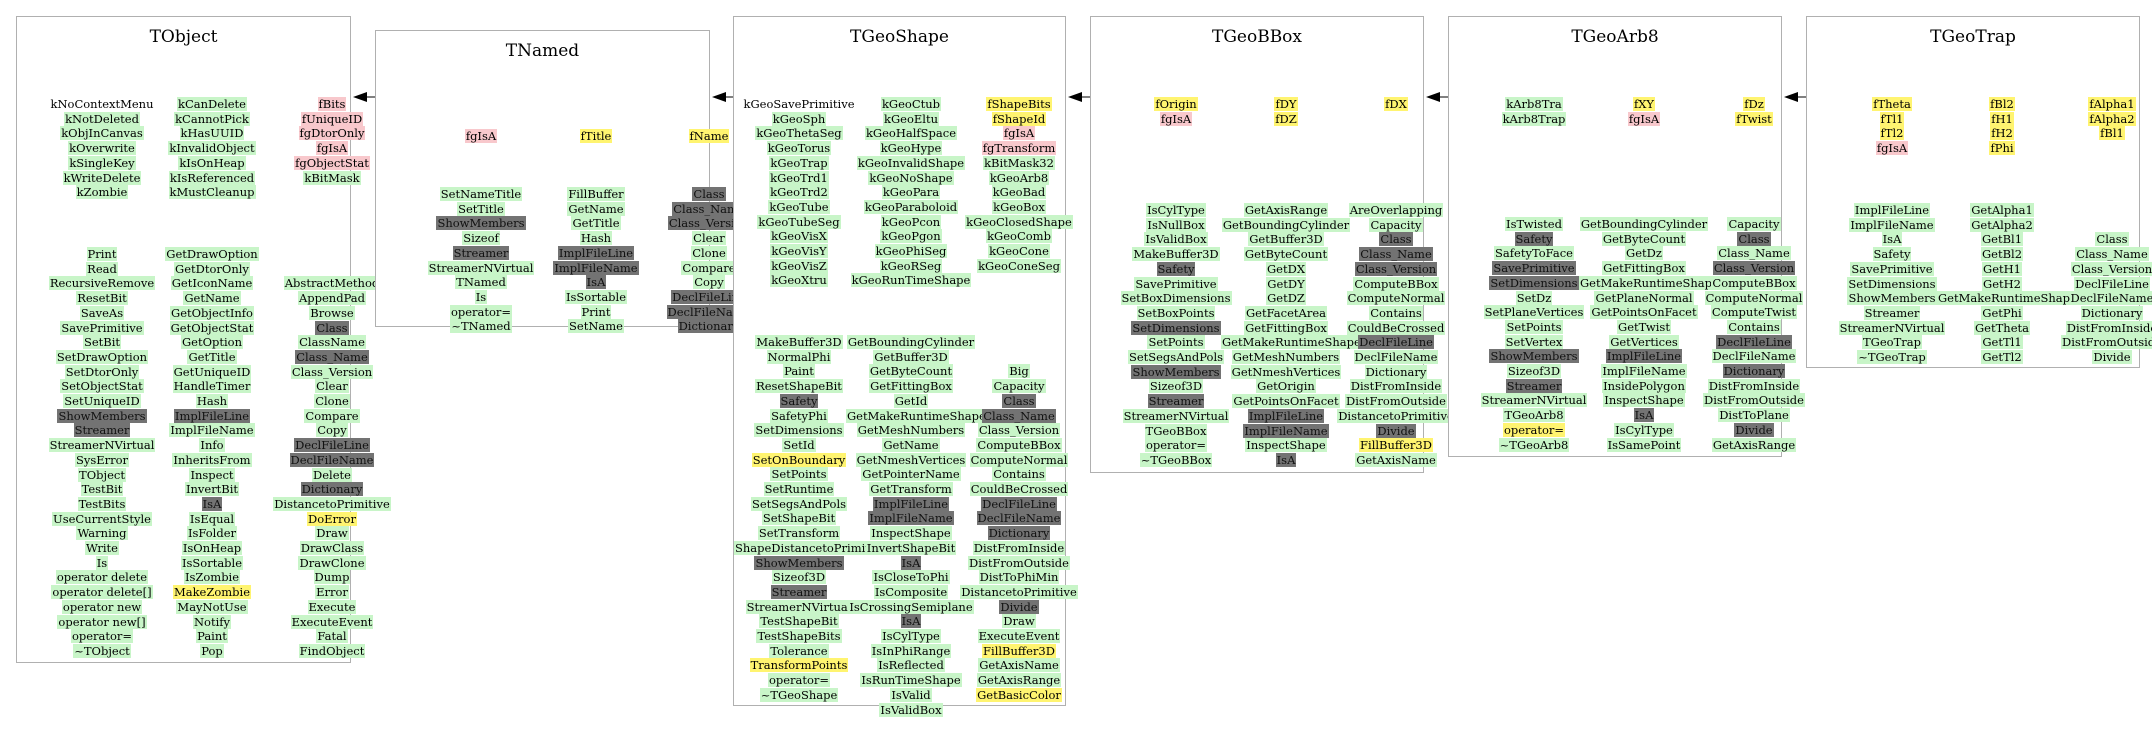 The height and width of the screenshot is (731, 2152). I want to click on class-member: kGeoPgon, so click(911, 236).